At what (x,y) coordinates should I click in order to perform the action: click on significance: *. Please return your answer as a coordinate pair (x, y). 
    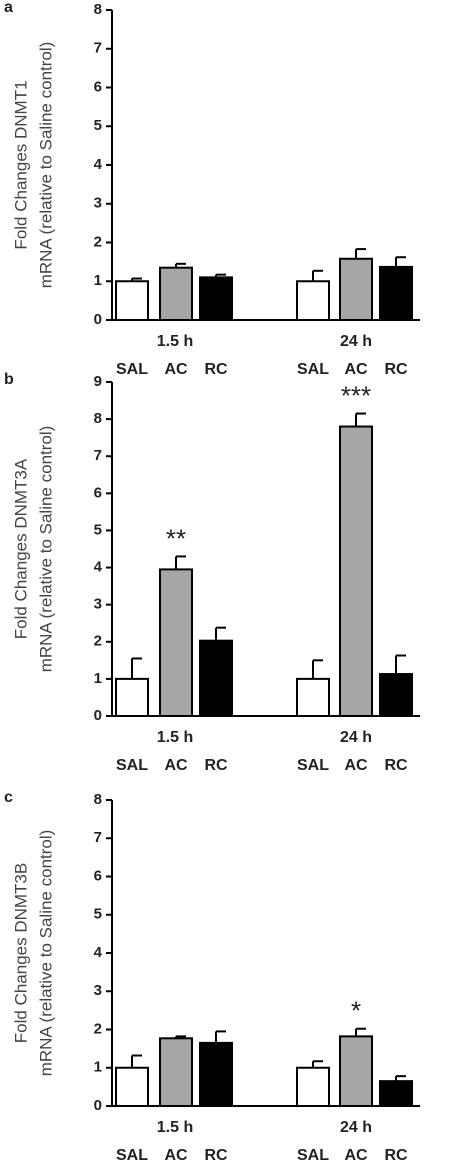
    Looking at the image, I should click on (356, 1011).